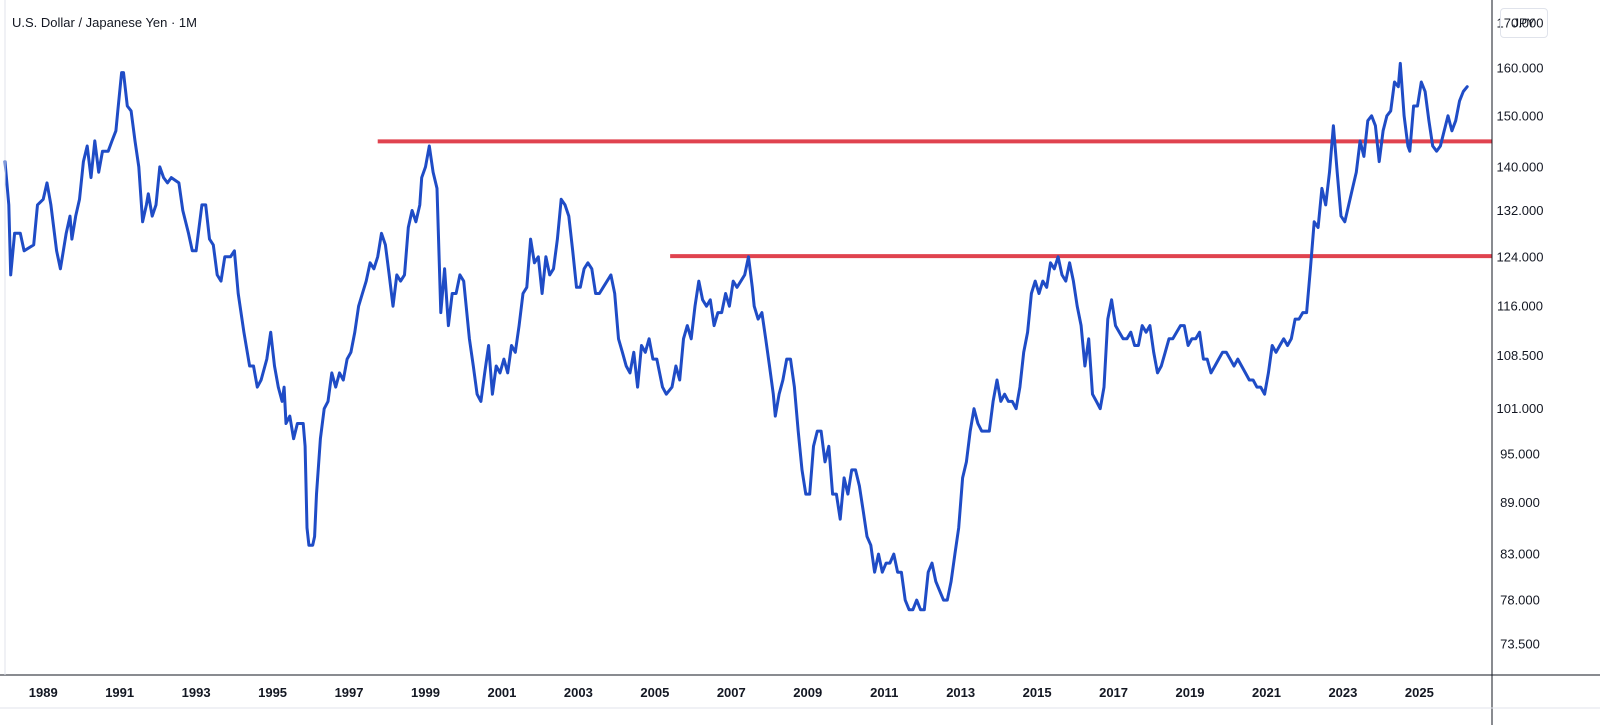 The height and width of the screenshot is (725, 1600). I want to click on y-tick-label: 116.000, so click(1520, 306).